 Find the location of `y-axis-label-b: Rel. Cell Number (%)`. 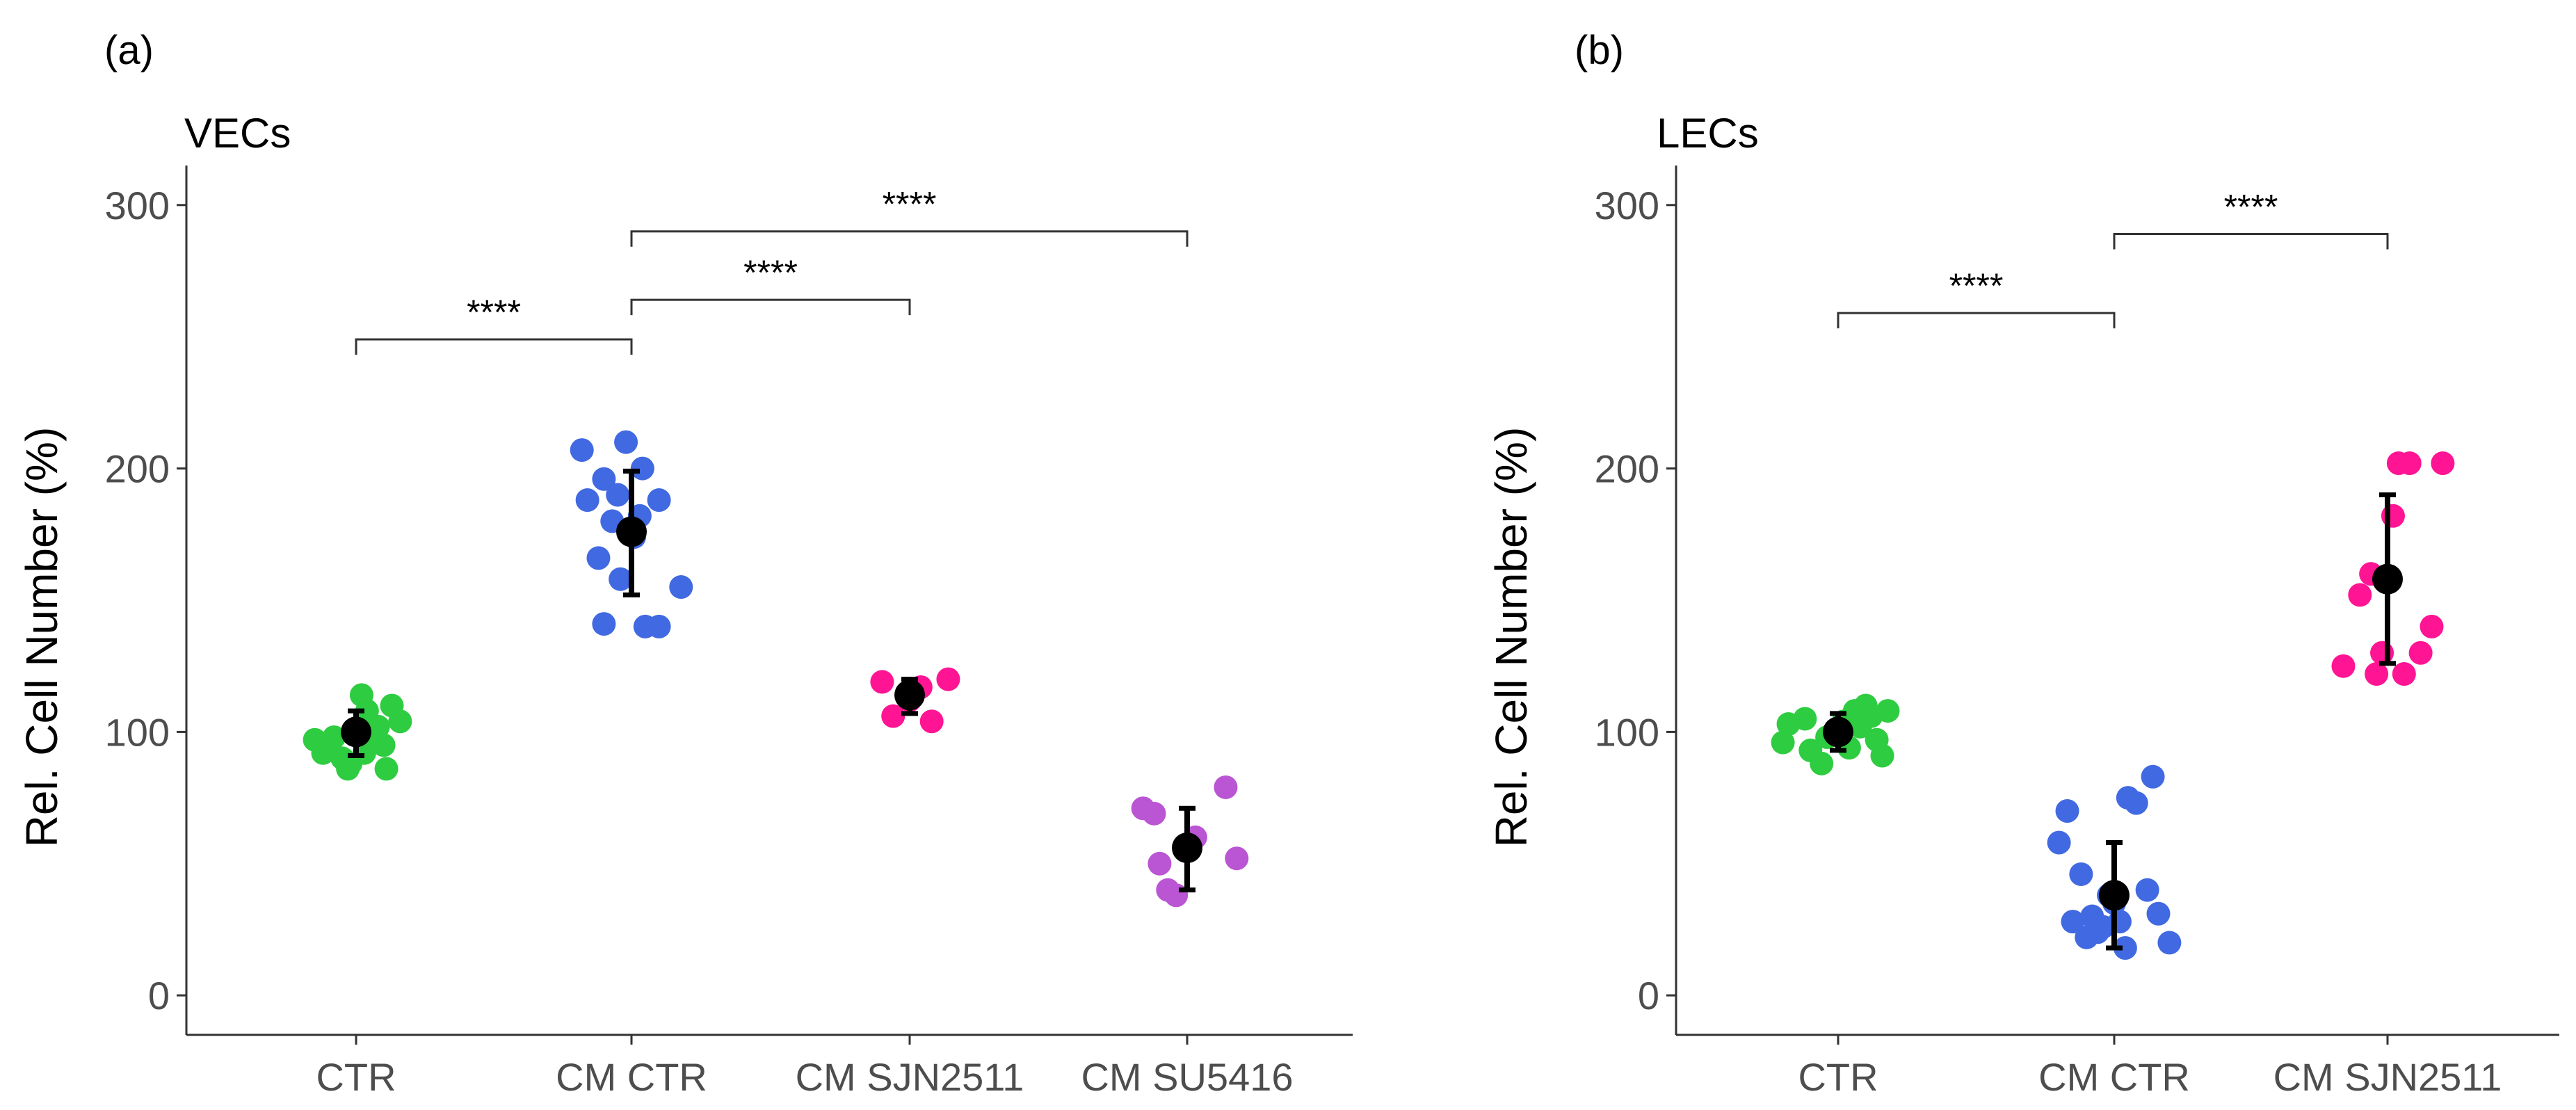

y-axis-label-b: Rel. Cell Number (%) is located at coordinates (1511, 637).